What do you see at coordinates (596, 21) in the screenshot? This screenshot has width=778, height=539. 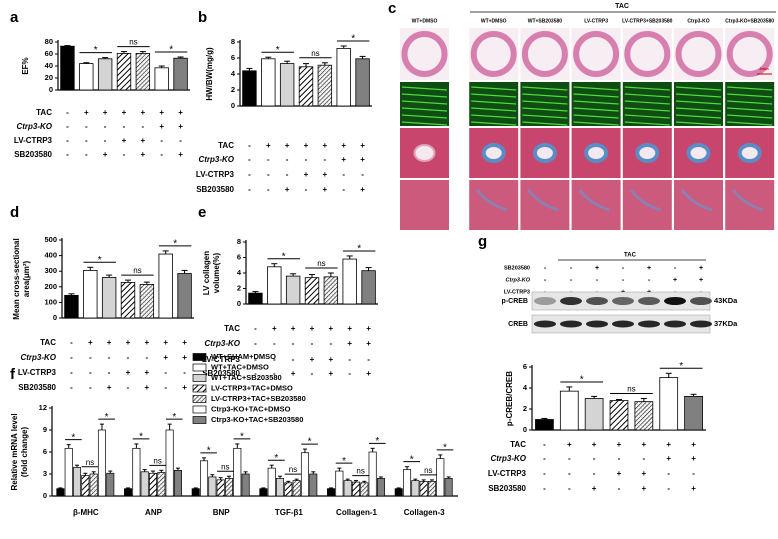 I see `column-label: LV-CTRP3` at bounding box center [596, 21].